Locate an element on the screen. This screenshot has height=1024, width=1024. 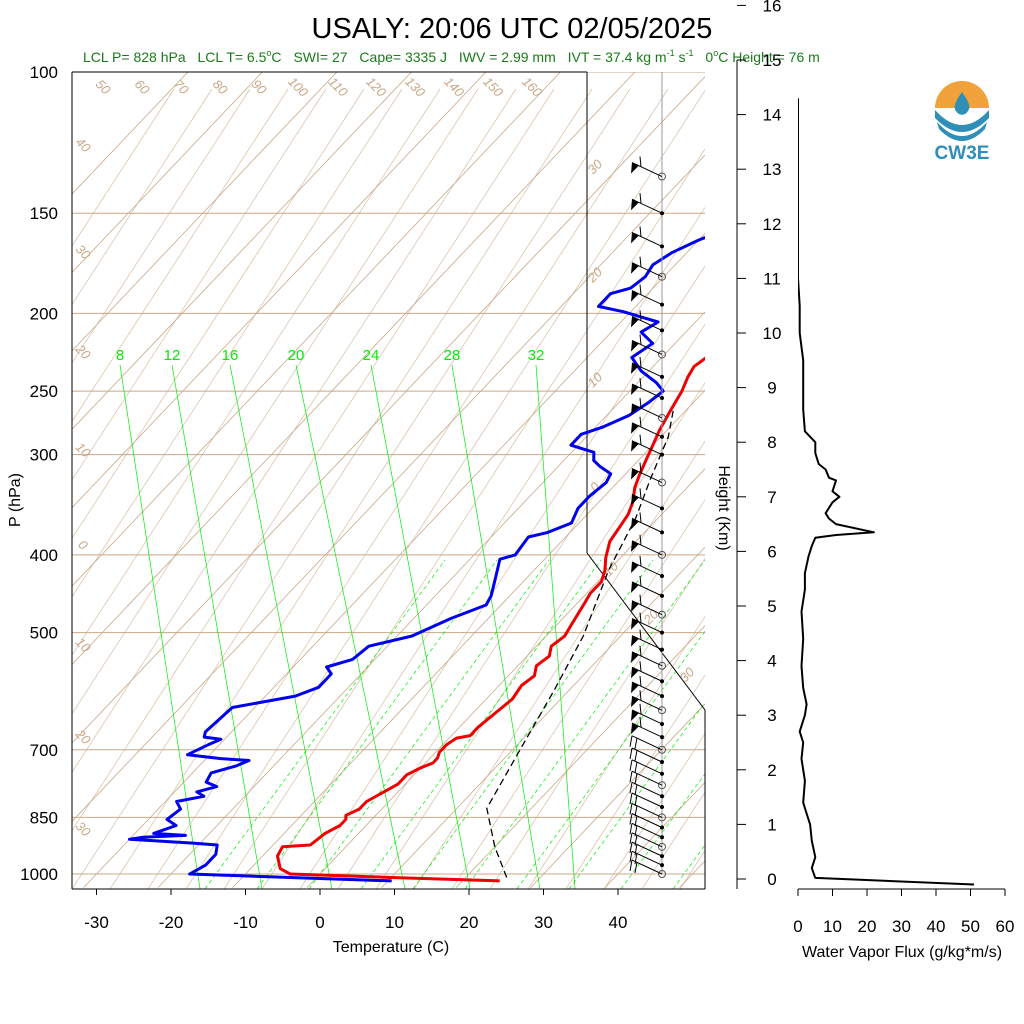
flux-axis-title: Water Vapor Flux (g/kg*m/s) is located at coordinates (902, 952).